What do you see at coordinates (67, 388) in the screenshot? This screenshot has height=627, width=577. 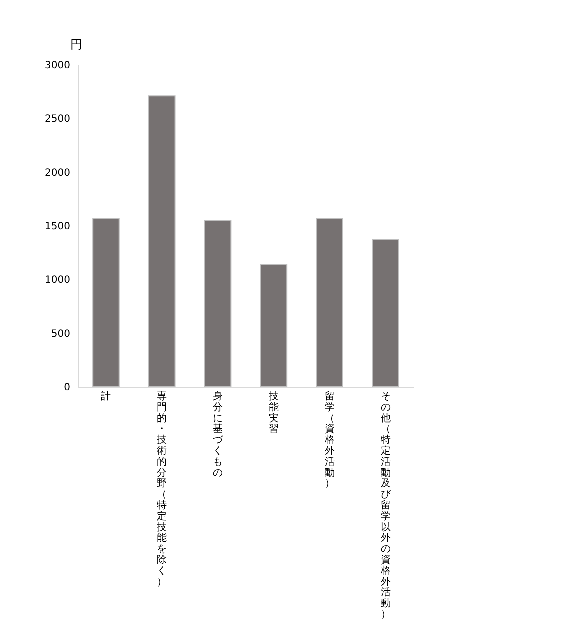 I see `y-tick-label: 0` at bounding box center [67, 388].